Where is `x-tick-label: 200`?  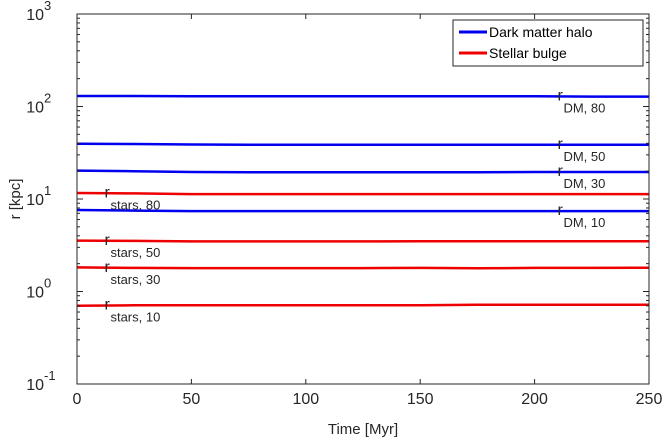
x-tick-label: 200 is located at coordinates (534, 399).